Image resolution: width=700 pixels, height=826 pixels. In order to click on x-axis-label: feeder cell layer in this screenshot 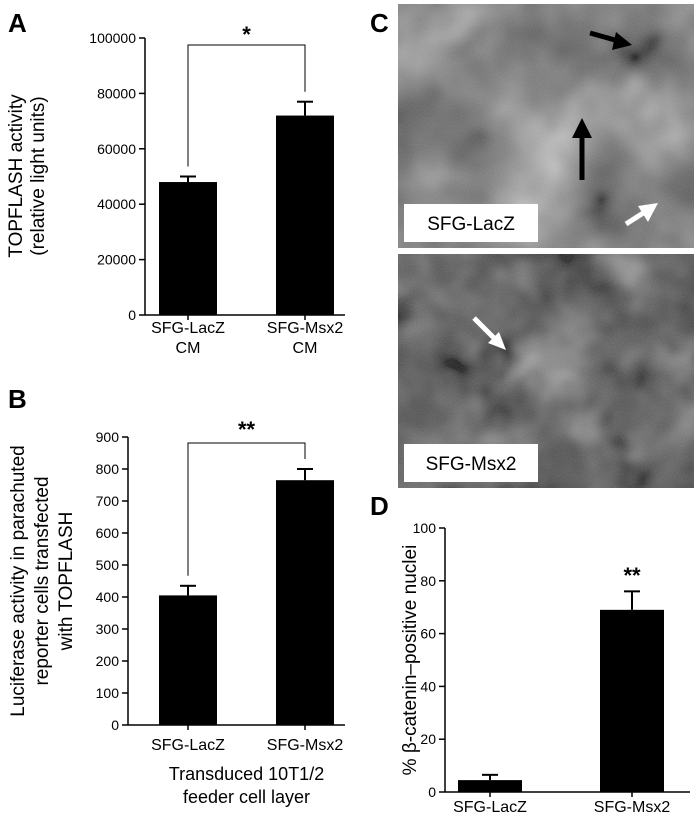, I will do `click(246, 797)`.